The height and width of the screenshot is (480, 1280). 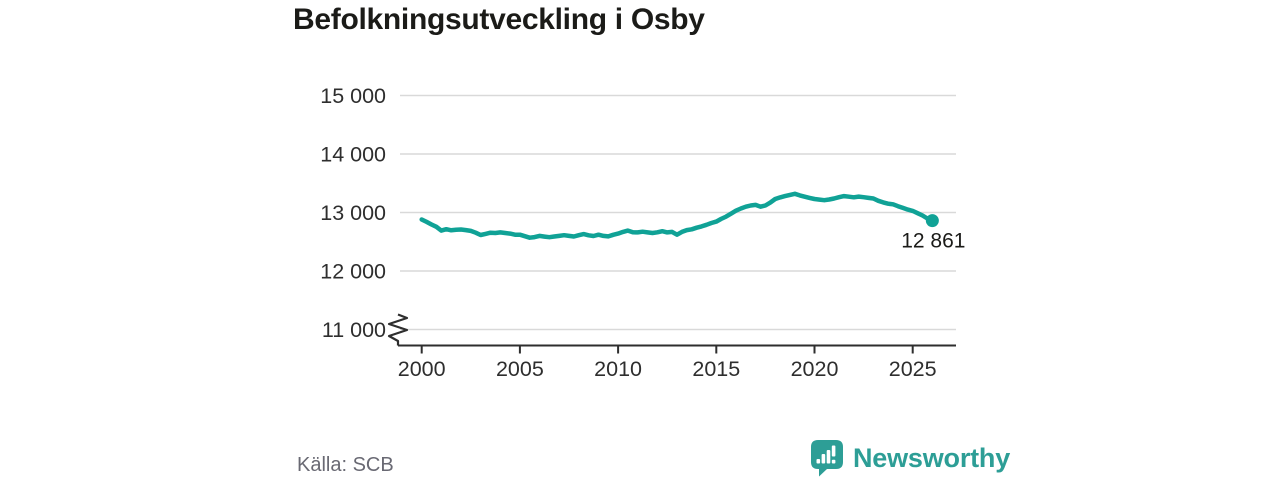 I want to click on source-note: Källa: SCB, so click(x=345, y=465).